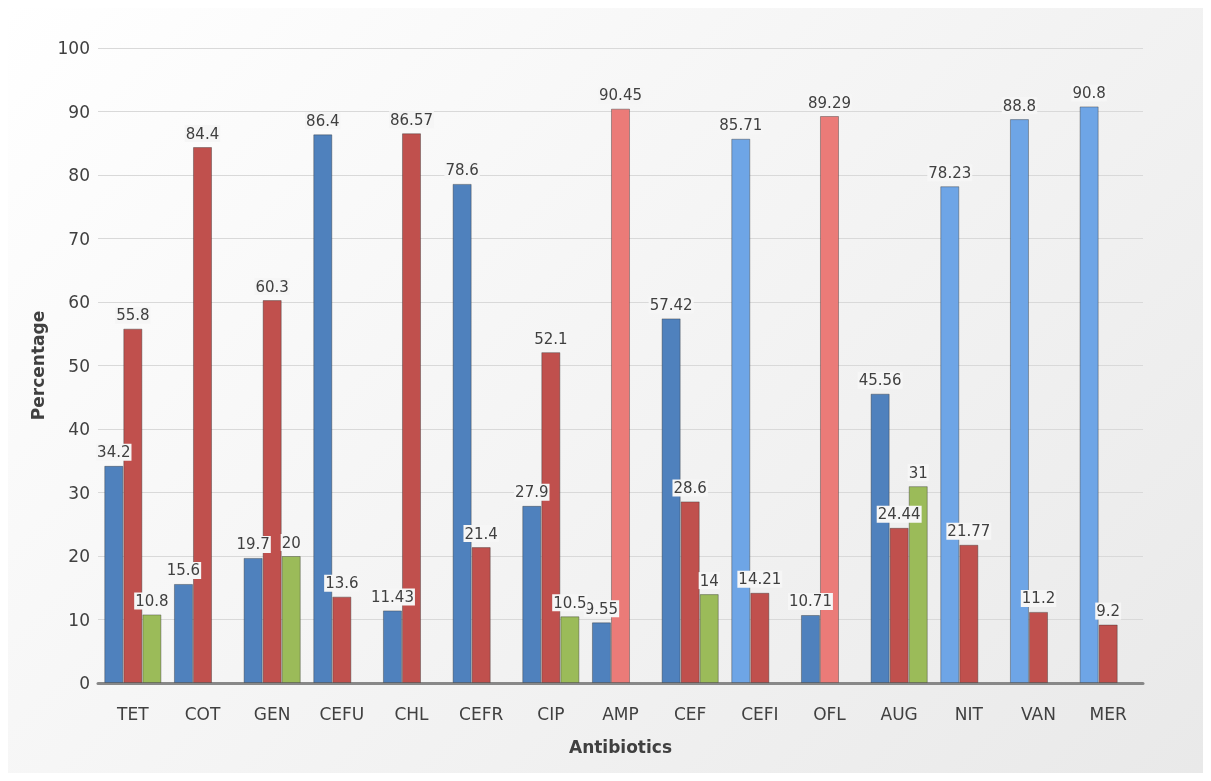 The image size is (1211, 781). I want to click on data-label: 14, so click(709, 580).